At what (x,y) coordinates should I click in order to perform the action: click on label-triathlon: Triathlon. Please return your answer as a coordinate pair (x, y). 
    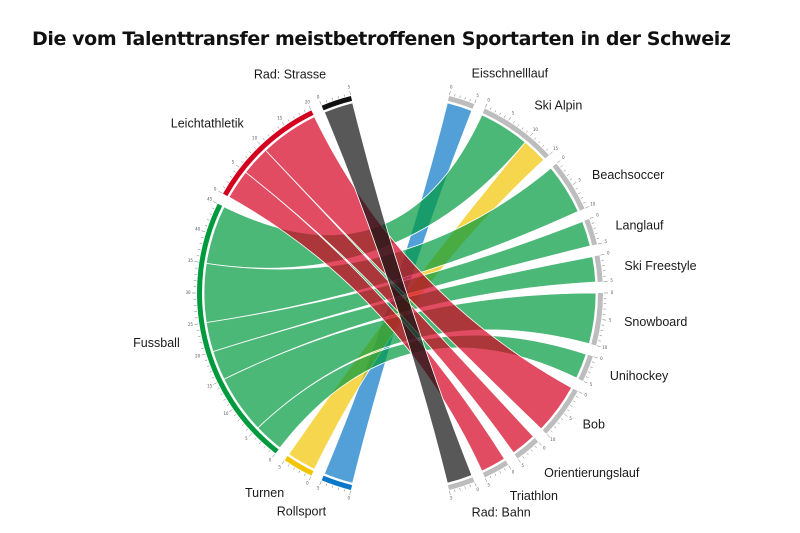
    Looking at the image, I should click on (534, 496).